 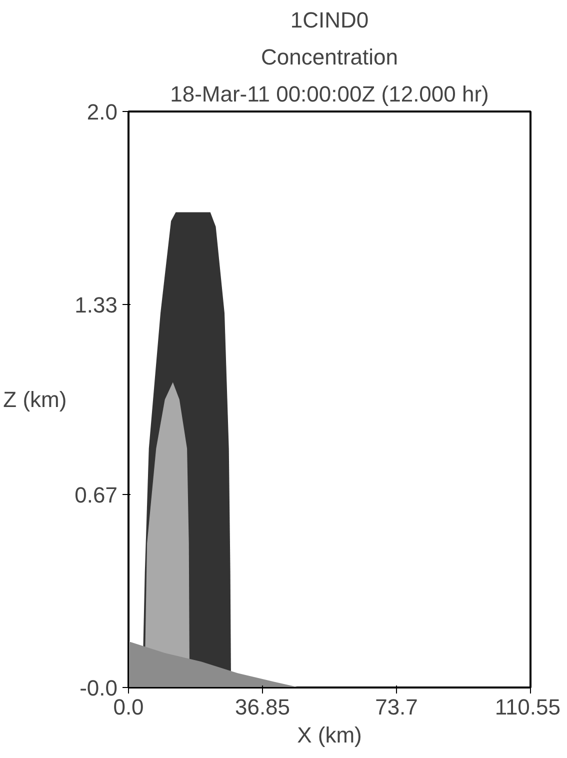 I want to click on chart-title: 1CIND0, so click(x=329, y=20).